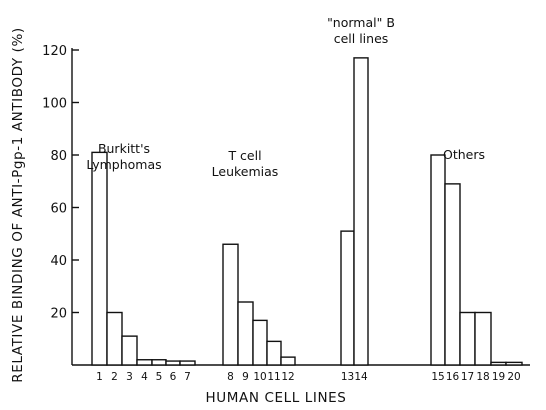 The width and height of the screenshot is (546, 410). What do you see at coordinates (467, 377) in the screenshot?
I see `x-tick-label: 17` at bounding box center [467, 377].